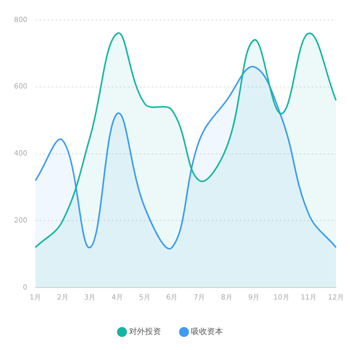  Describe the element at coordinates (207, 331) in the screenshot. I see `legend-label: 吸收资本` at that location.